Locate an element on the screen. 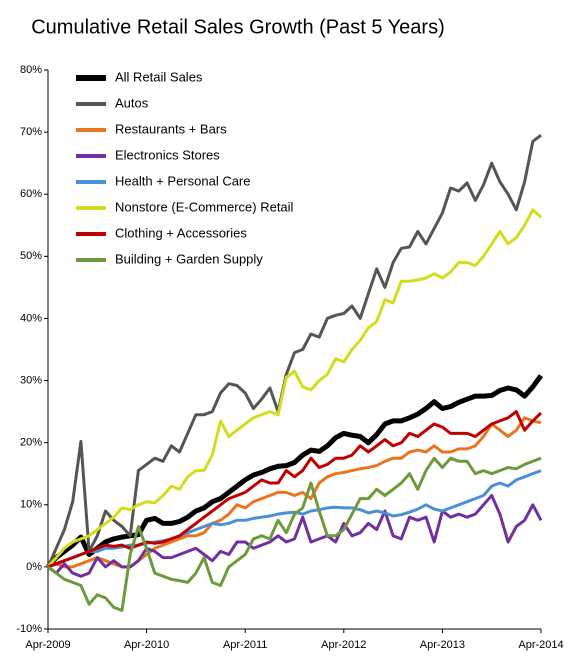 This screenshot has width=575, height=672. y-tick-label: 80% is located at coordinates (31, 70).